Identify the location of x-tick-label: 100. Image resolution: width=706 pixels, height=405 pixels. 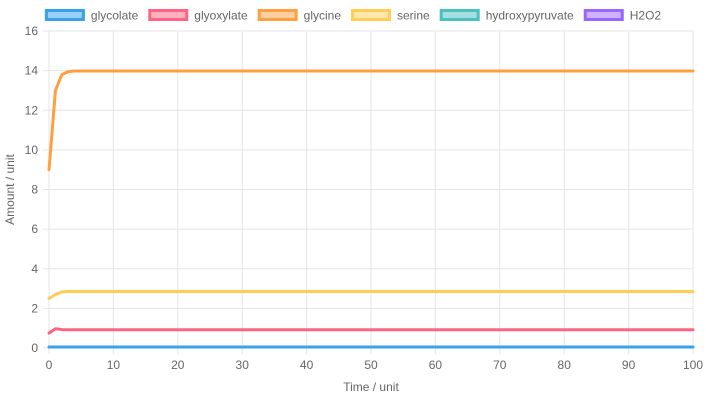
(693, 365).